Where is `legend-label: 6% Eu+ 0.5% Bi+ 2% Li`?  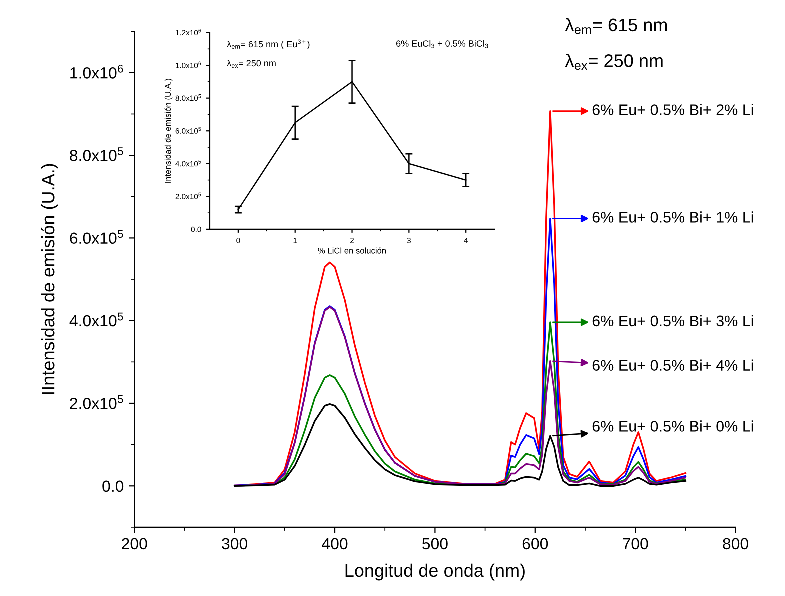 legend-label: 6% Eu+ 0.5% Bi+ 2% Li is located at coordinates (673, 110).